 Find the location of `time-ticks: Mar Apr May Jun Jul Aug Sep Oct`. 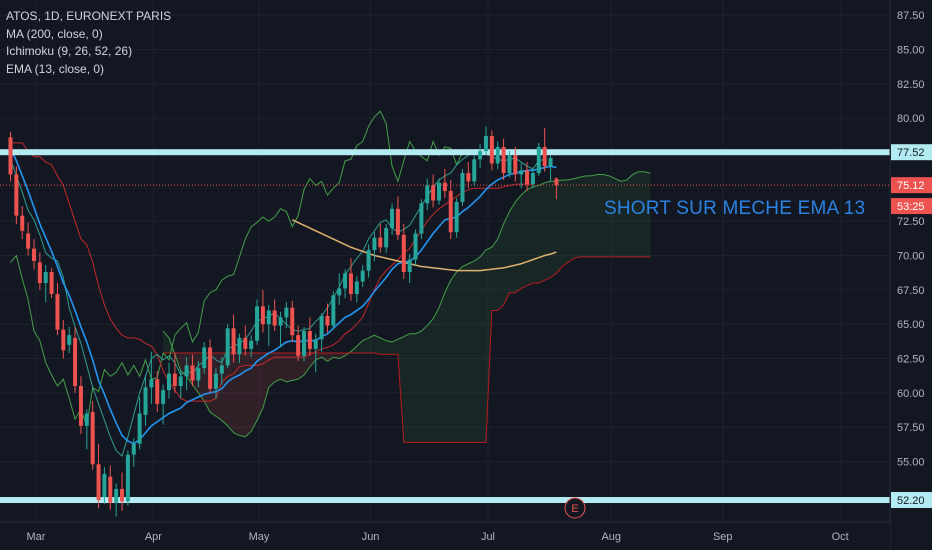

time-ticks: Mar Apr May Jun Jul Aug Sep Oct is located at coordinates (438, 537).